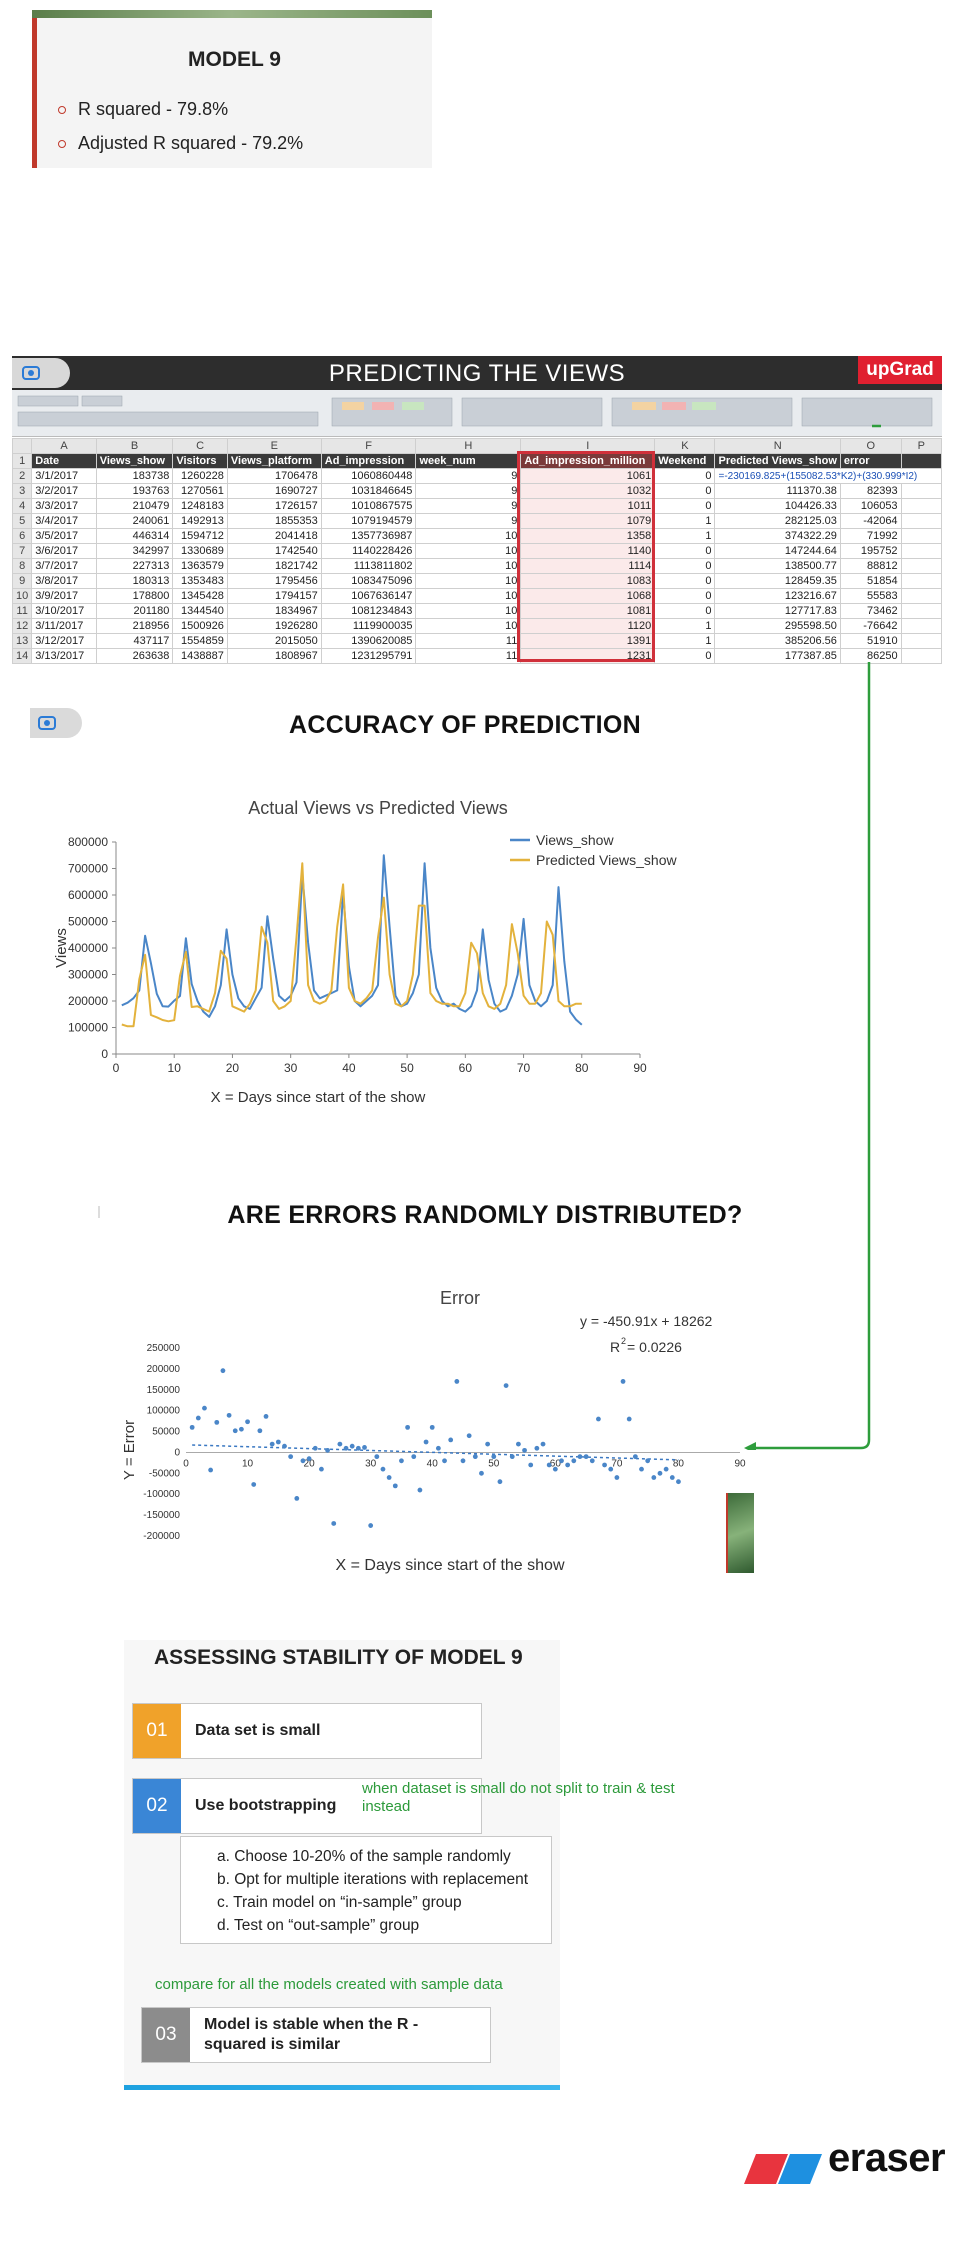 Image resolution: width=953 pixels, height=2258 pixels. Describe the element at coordinates (468, 446) in the screenshot. I see `column-letter: H` at that location.